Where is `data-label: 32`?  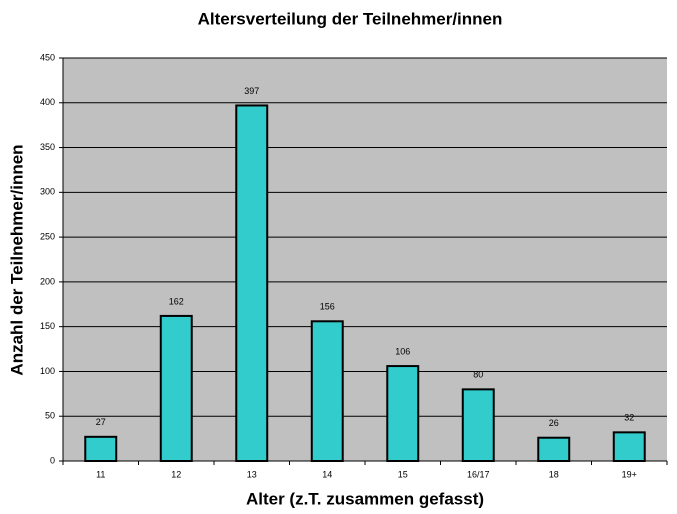 data-label: 32 is located at coordinates (629, 418).